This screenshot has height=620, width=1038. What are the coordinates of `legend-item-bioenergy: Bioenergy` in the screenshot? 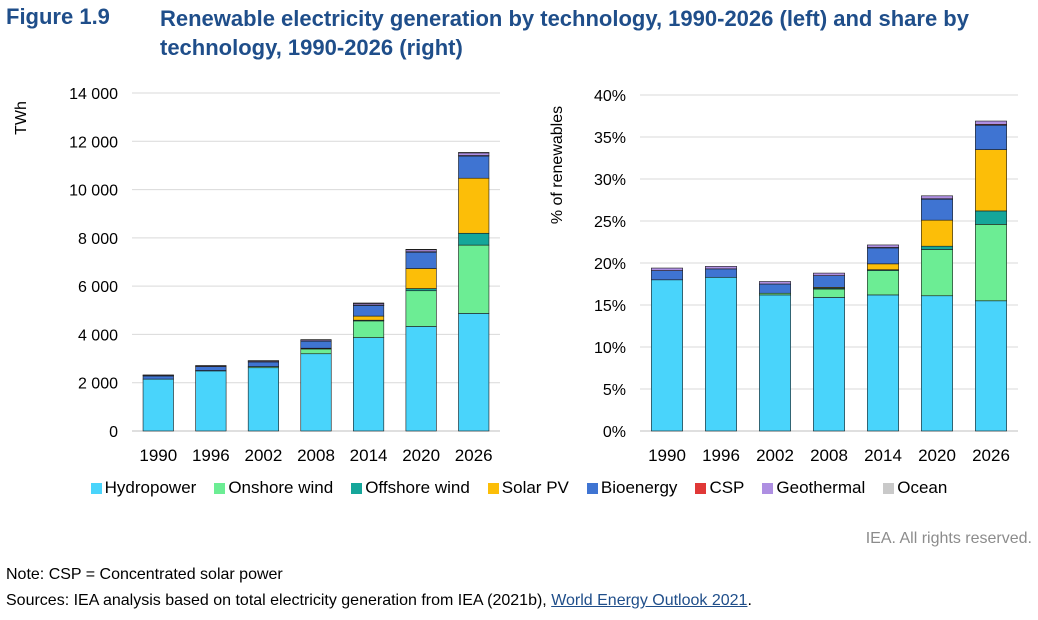 It's located at (632, 488).